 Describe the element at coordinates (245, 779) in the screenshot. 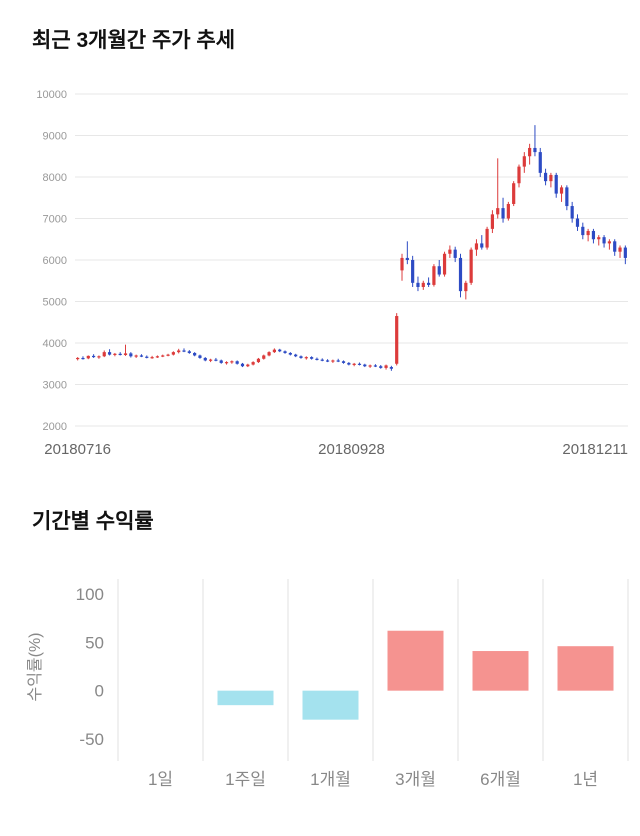

I see `x-axis-category-label: 1주일` at that location.